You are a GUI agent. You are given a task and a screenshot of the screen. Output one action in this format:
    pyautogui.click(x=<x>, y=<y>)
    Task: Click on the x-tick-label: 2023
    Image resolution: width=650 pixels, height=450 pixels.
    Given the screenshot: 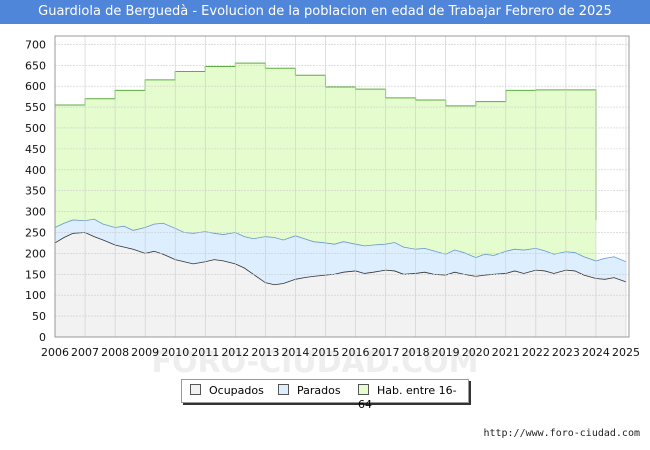 What is the action you would take?
    pyautogui.click(x=566, y=352)
    